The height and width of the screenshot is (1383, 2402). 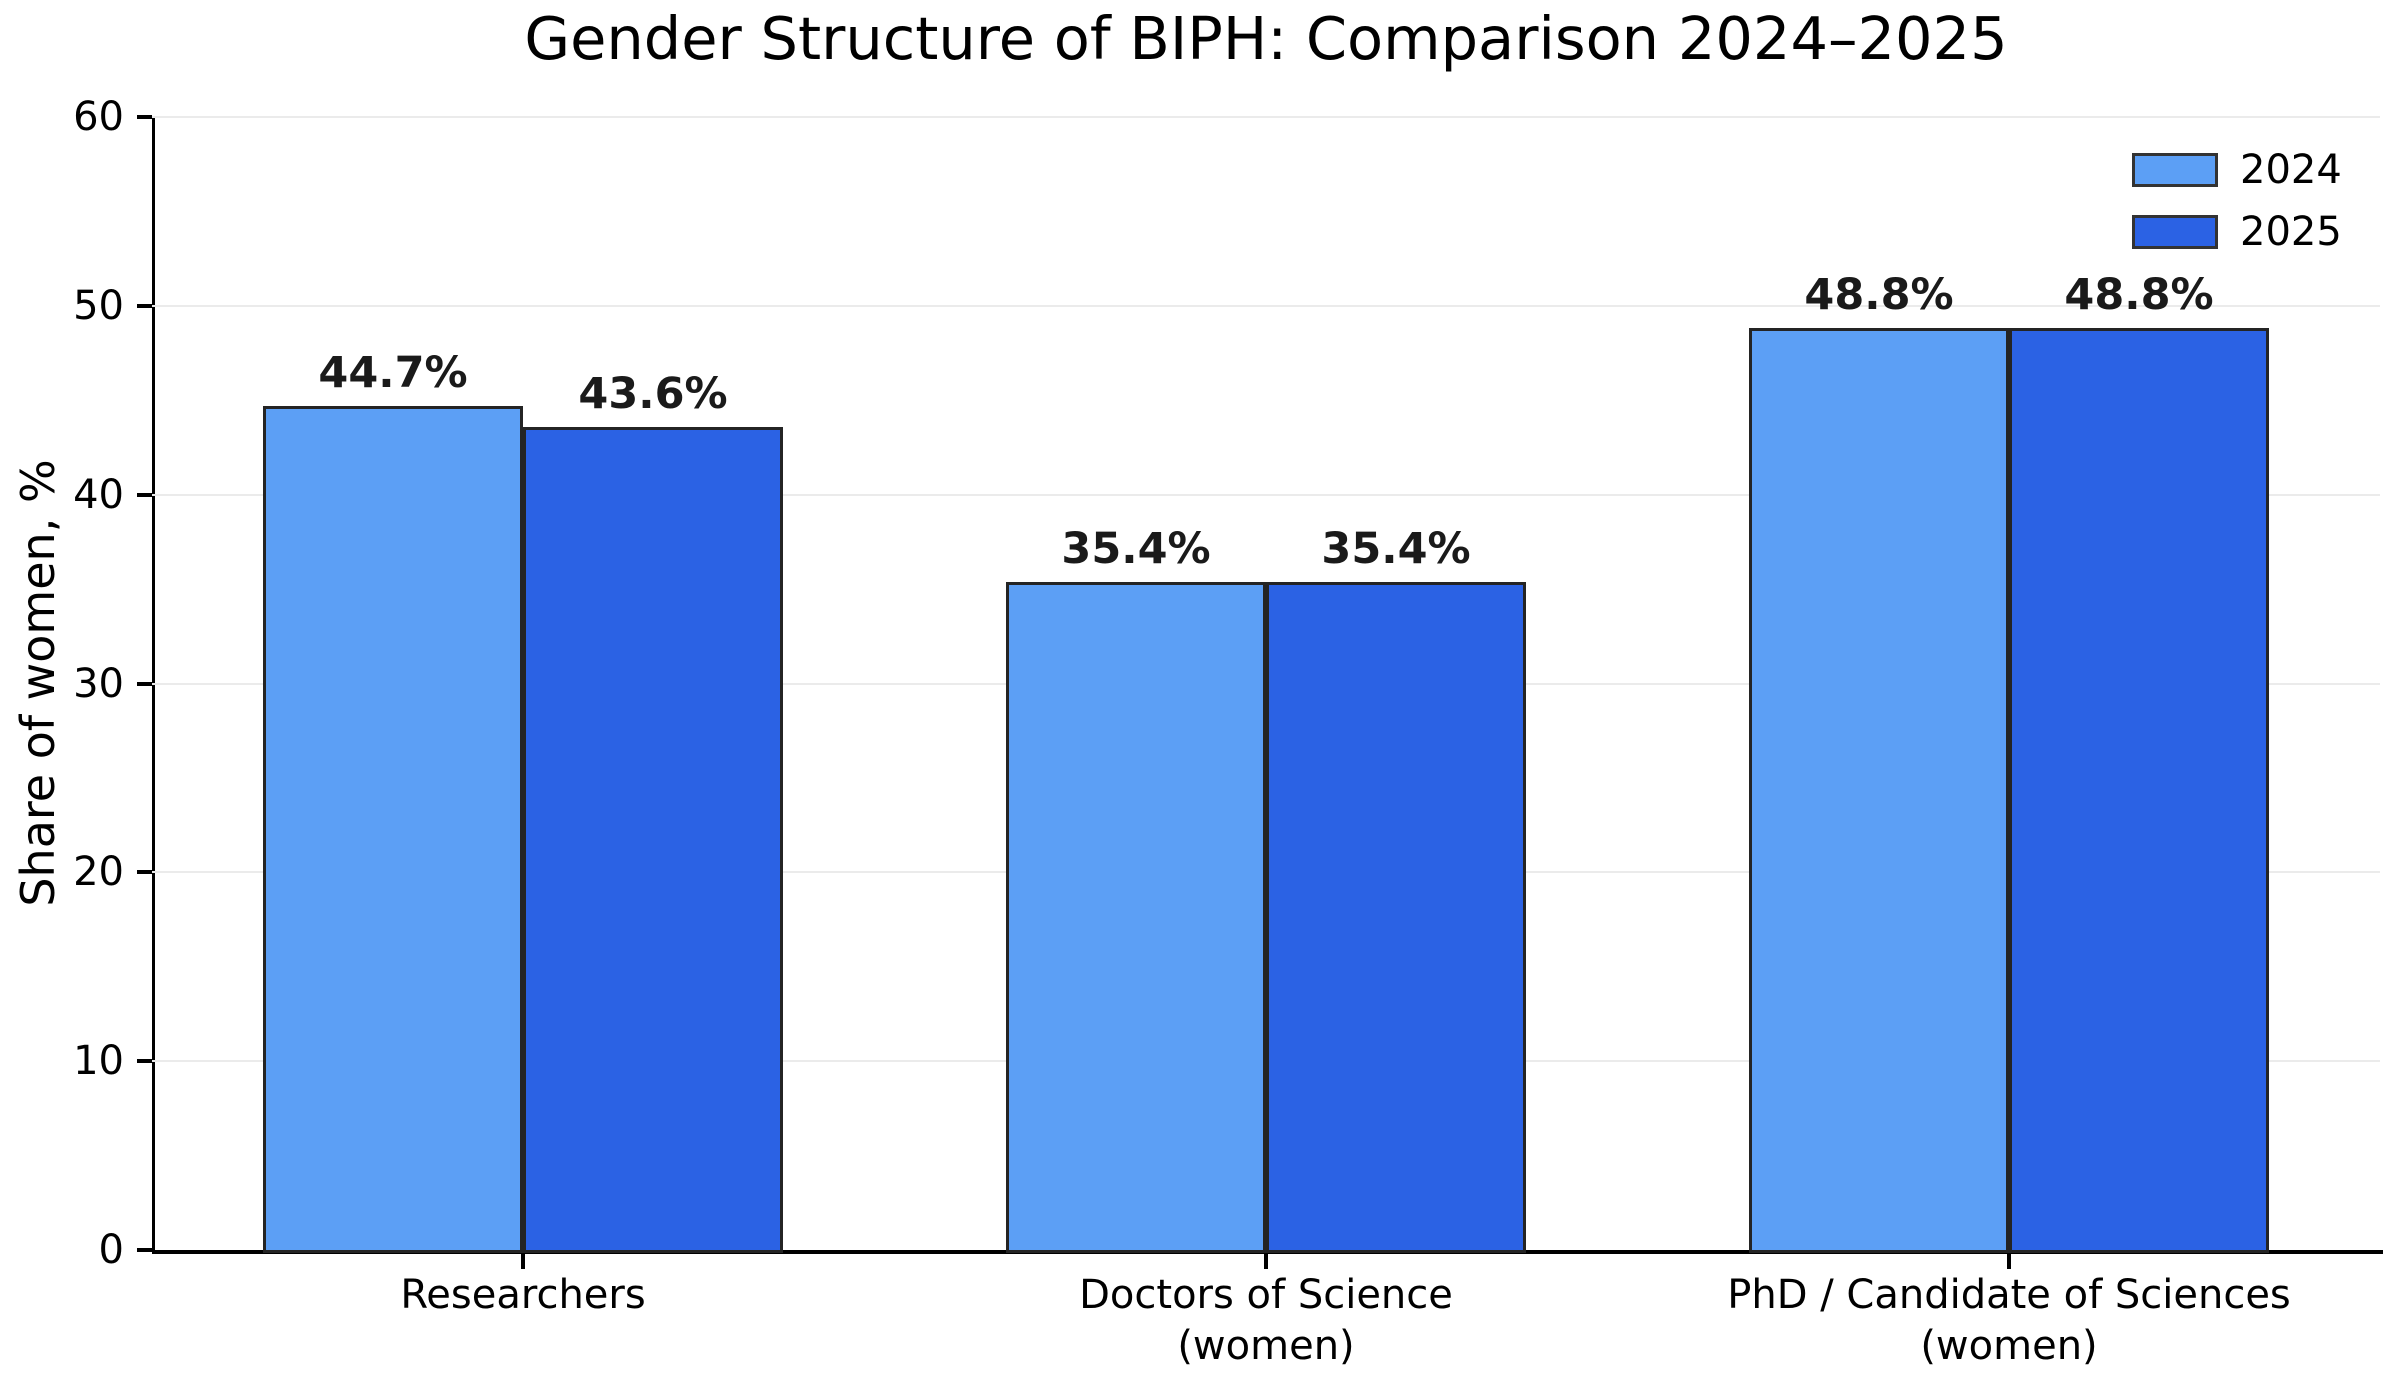 I want to click on legend-label-2024: 2024, so click(x=2291, y=170).